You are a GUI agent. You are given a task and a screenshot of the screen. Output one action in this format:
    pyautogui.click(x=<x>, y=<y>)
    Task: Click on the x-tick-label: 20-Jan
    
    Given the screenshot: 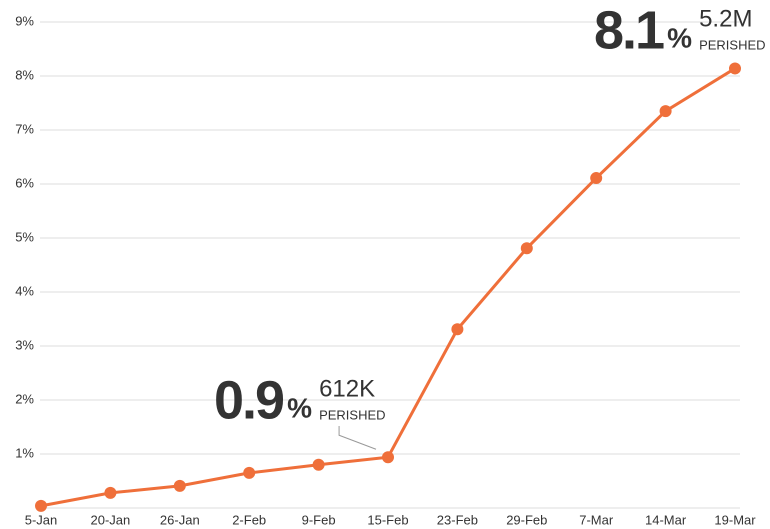 What is the action you would take?
    pyautogui.click(x=111, y=519)
    